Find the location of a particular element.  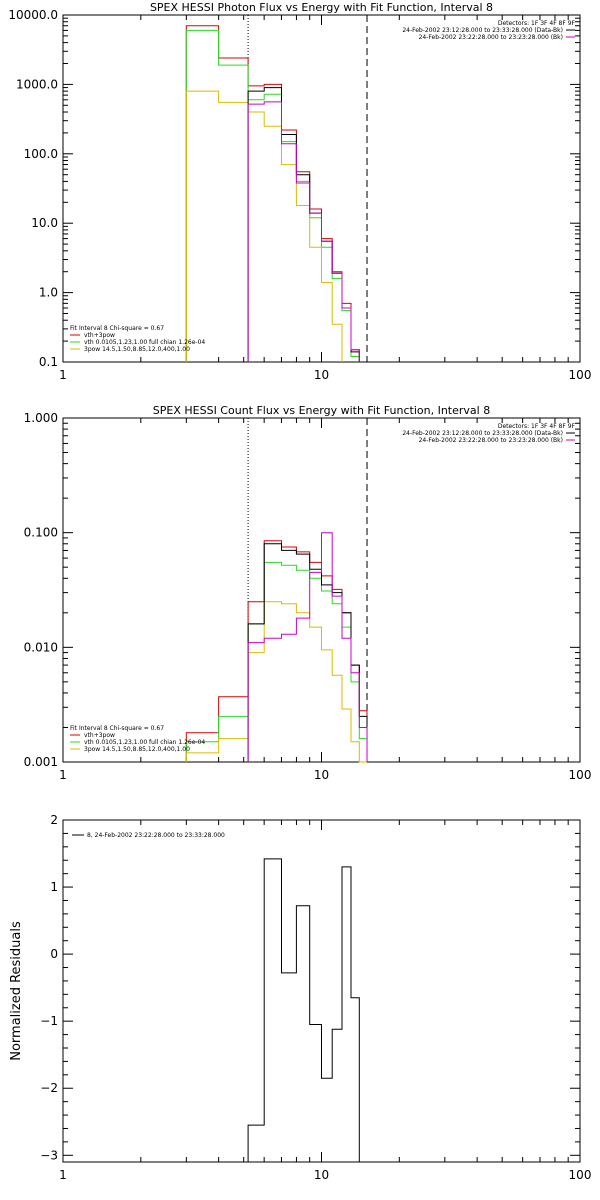

y-tick-label: 0.001 is located at coordinates (41, 762).